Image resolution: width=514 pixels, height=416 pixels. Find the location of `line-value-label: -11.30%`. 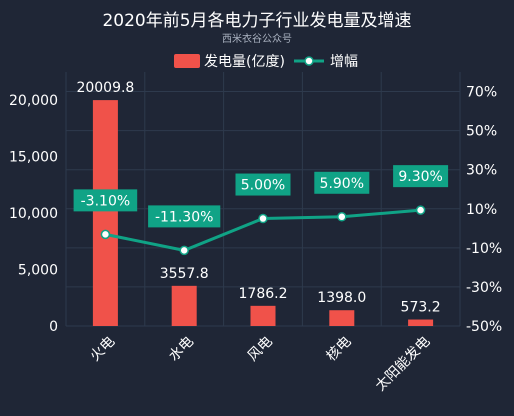

line-value-label: -11.30% is located at coordinates (184, 217).